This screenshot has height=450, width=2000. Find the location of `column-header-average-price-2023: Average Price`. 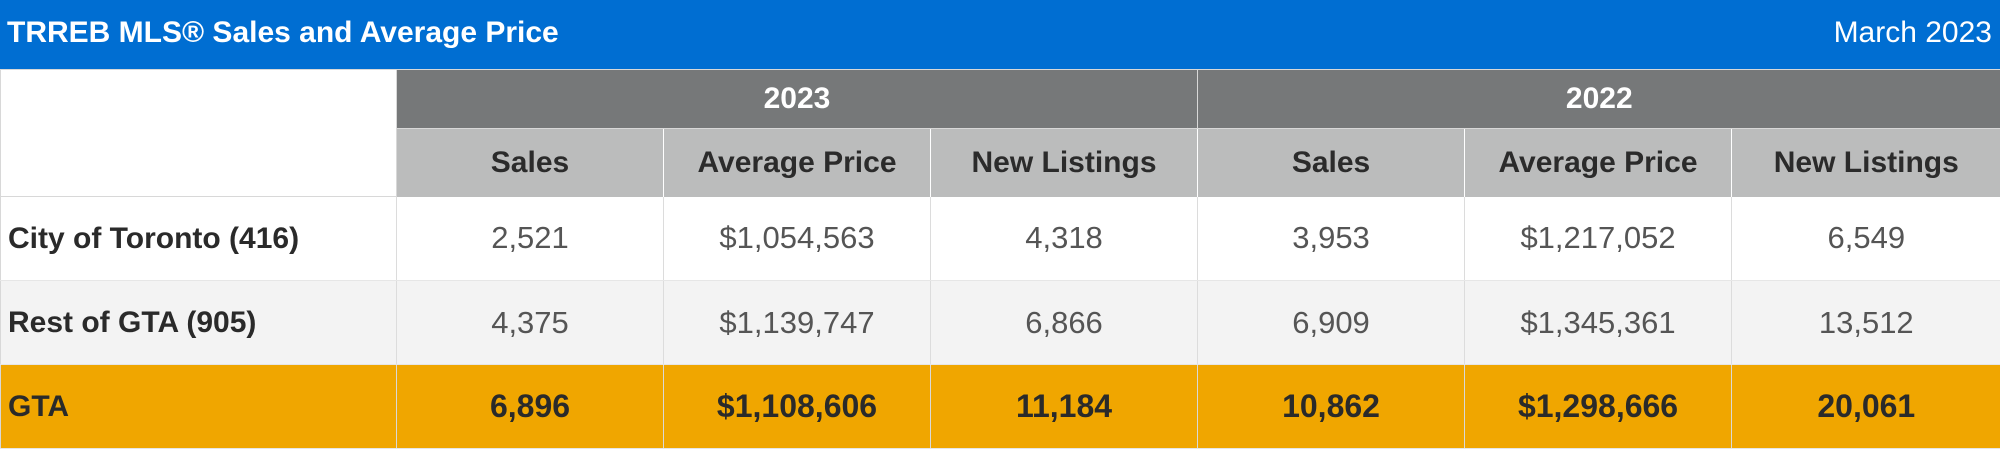

column-header-average-price-2023: Average Price is located at coordinates (797, 162).